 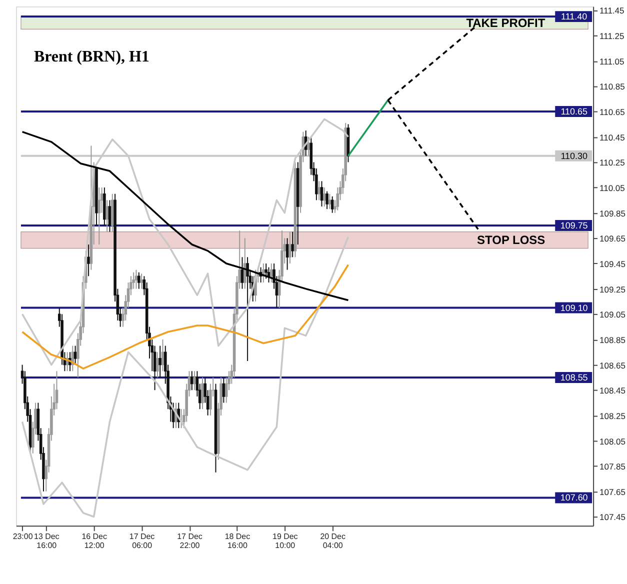 What do you see at coordinates (613, 415) in the screenshot?
I see `y-tick-label: 108.25` at bounding box center [613, 415].